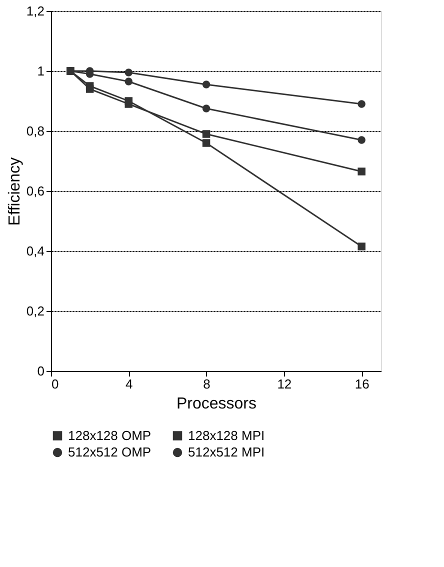  I want to click on x-axis-title: Processors, so click(216, 404).